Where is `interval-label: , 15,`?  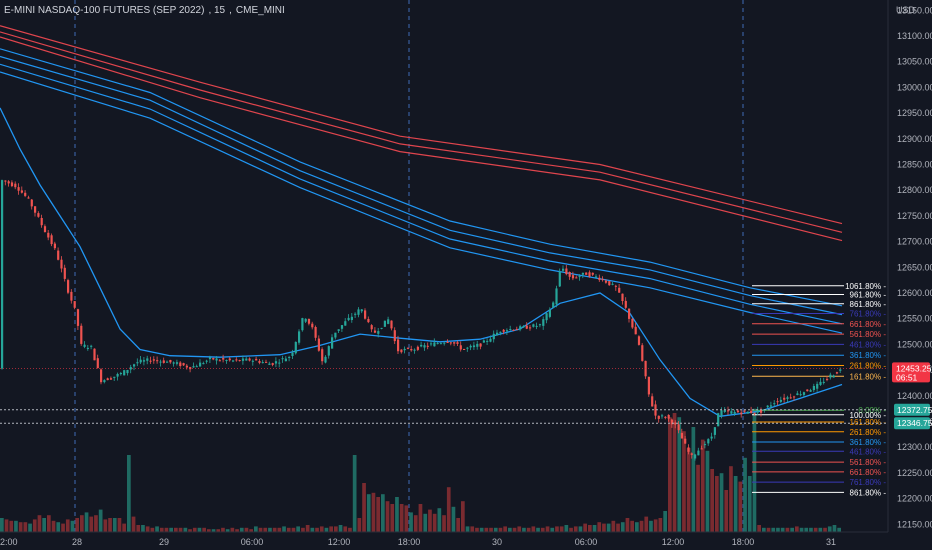 interval-label: , 15, is located at coordinates (220, 10).